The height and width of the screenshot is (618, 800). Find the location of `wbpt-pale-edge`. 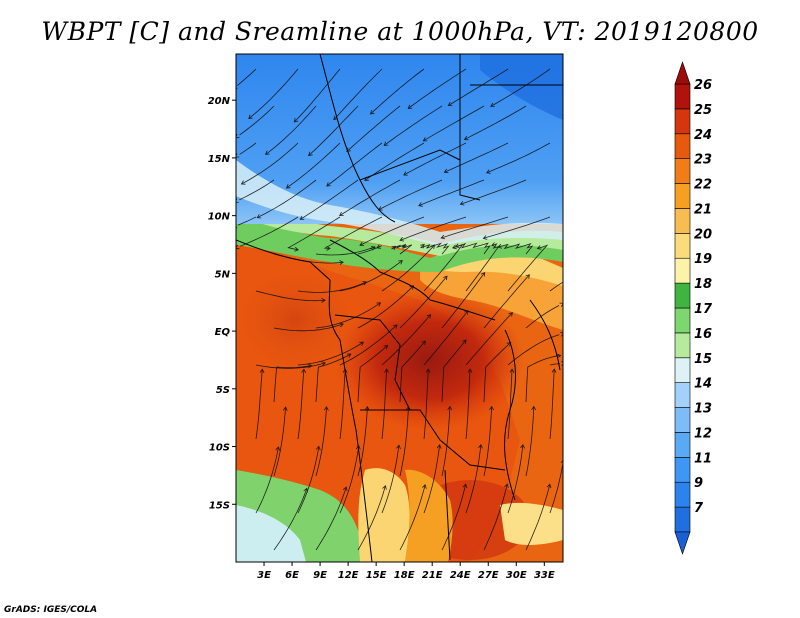

wbpt-pale-edge is located at coordinates (399, 203).